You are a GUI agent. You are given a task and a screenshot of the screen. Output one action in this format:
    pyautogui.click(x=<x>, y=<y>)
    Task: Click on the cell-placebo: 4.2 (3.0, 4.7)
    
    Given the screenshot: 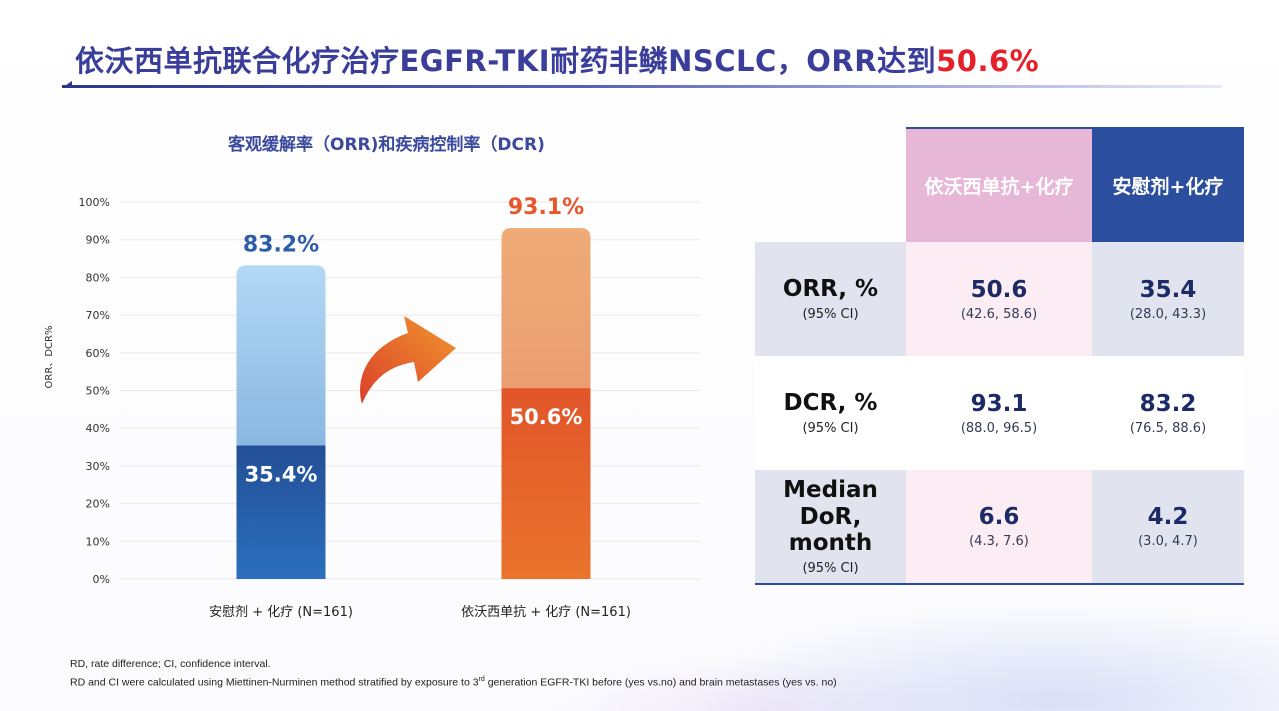 What is the action you would take?
    pyautogui.click(x=1168, y=527)
    